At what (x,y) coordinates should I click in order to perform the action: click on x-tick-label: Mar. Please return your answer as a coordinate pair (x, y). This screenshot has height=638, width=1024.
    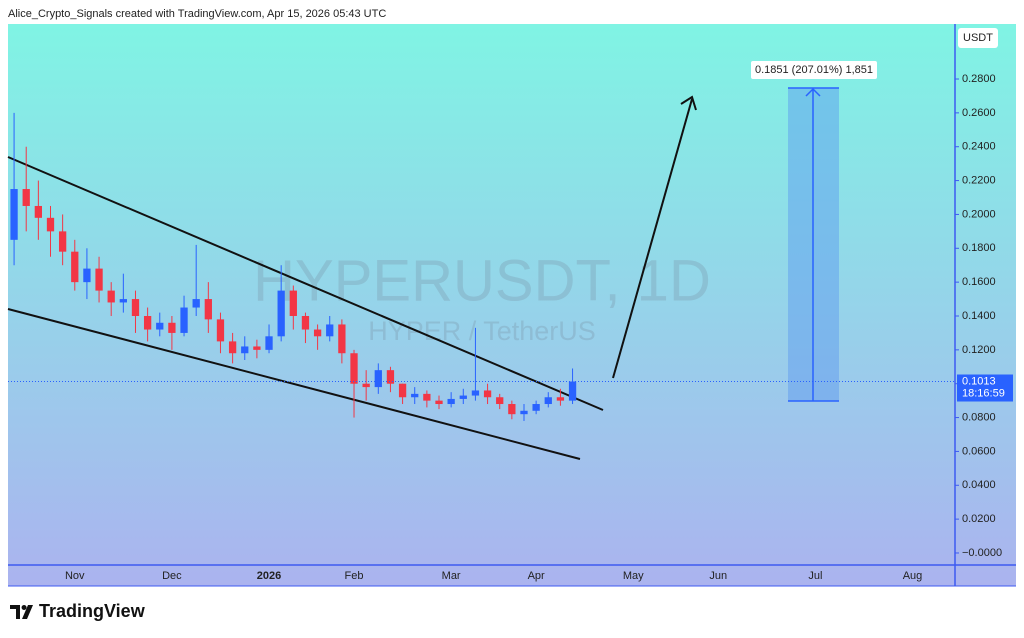
    Looking at the image, I should click on (451, 576).